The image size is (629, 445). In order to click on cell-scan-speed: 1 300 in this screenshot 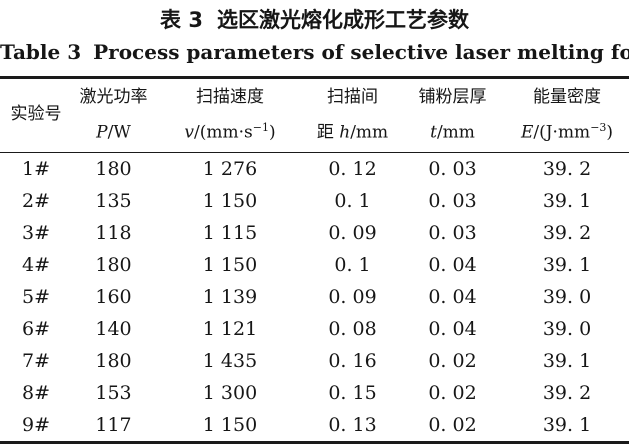, I will do `click(230, 392)`.